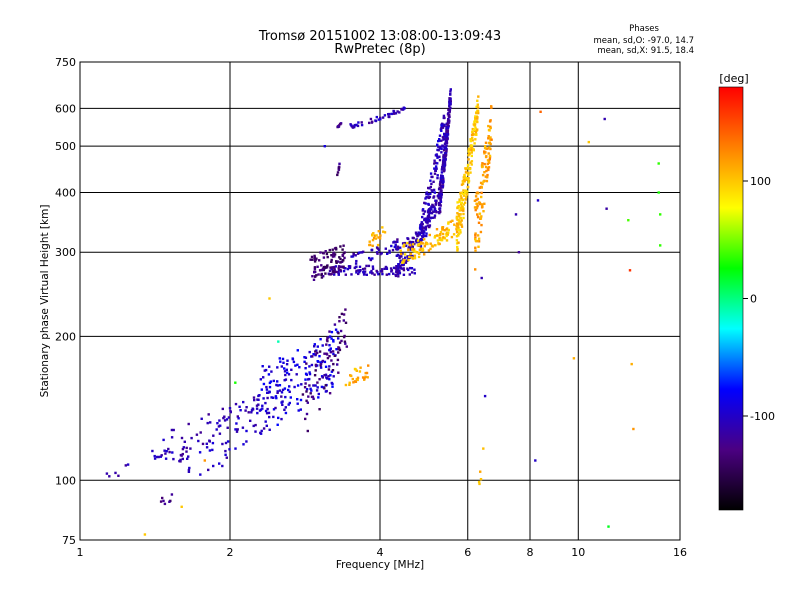 The width and height of the screenshot is (800, 600). What do you see at coordinates (467, 552) in the screenshot?
I see `x-tick-label: 6` at bounding box center [467, 552].